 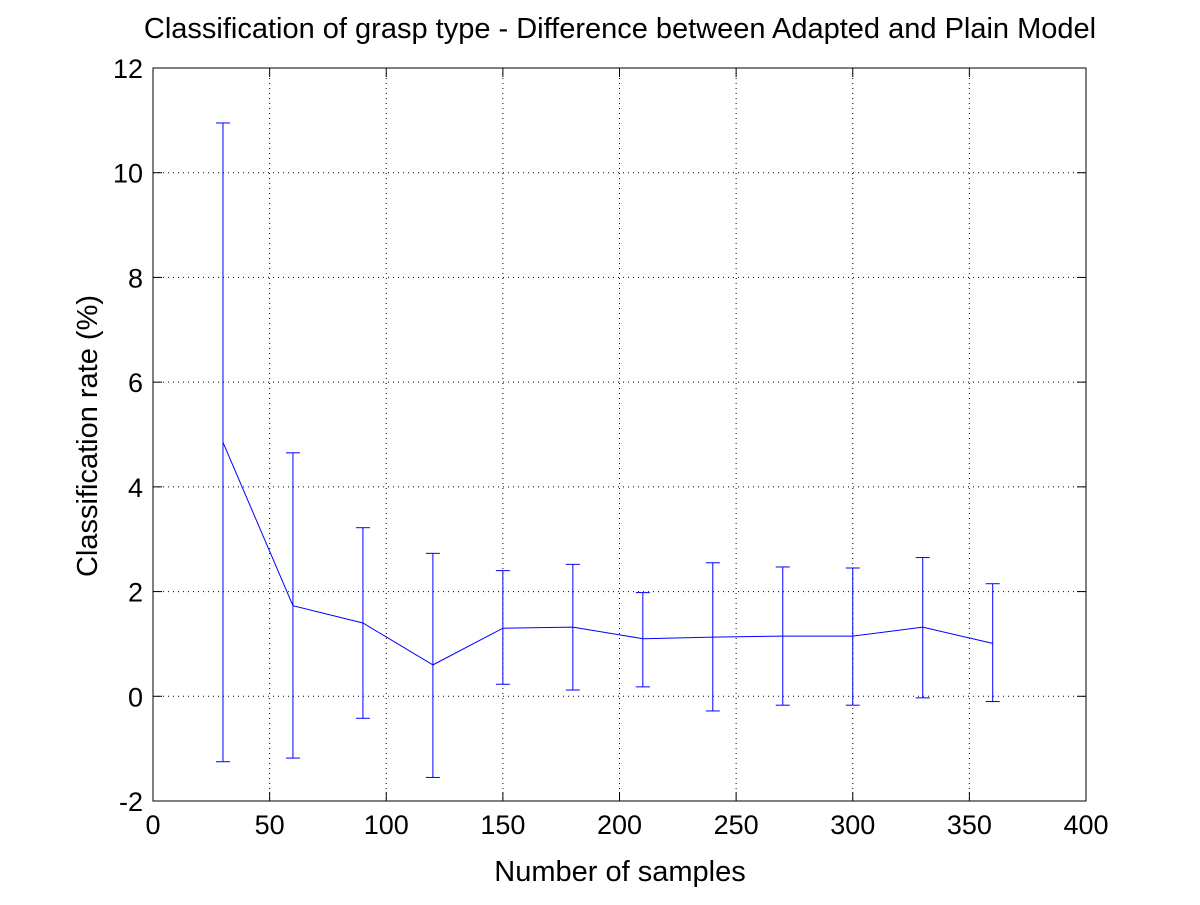 What do you see at coordinates (128, 69) in the screenshot?
I see `y-tick-label: 12` at bounding box center [128, 69].